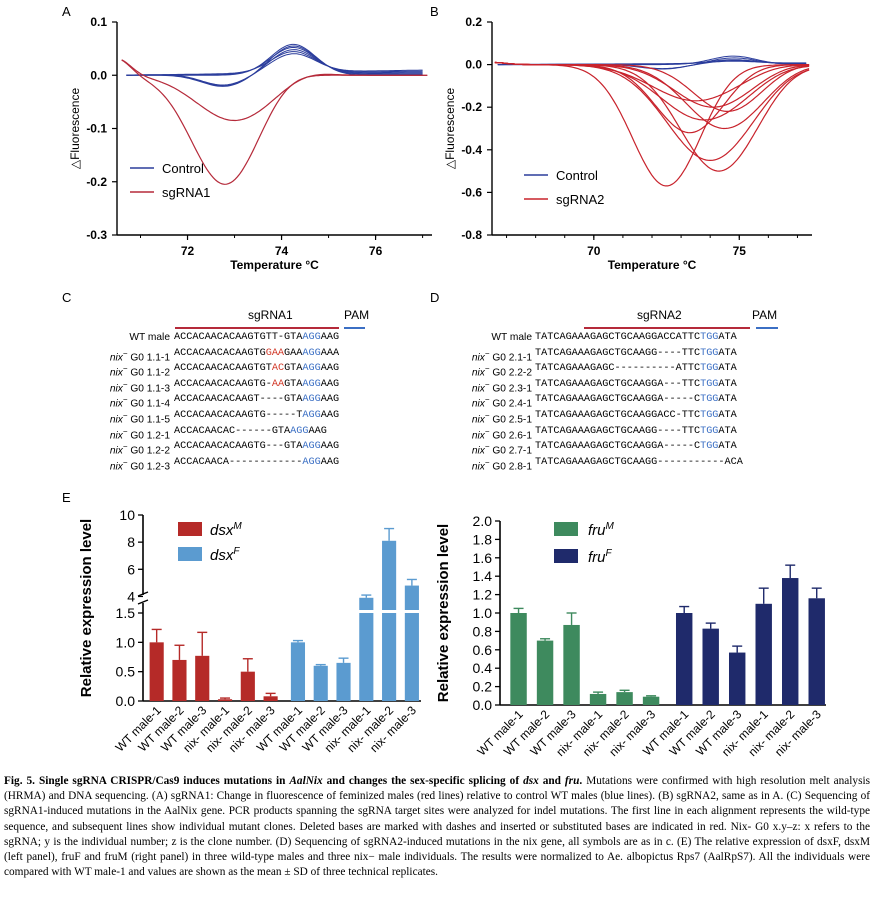 The height and width of the screenshot is (901, 874). I want to click on sequence-segment: ACCACAACACAAGTGT, so click(223, 369).